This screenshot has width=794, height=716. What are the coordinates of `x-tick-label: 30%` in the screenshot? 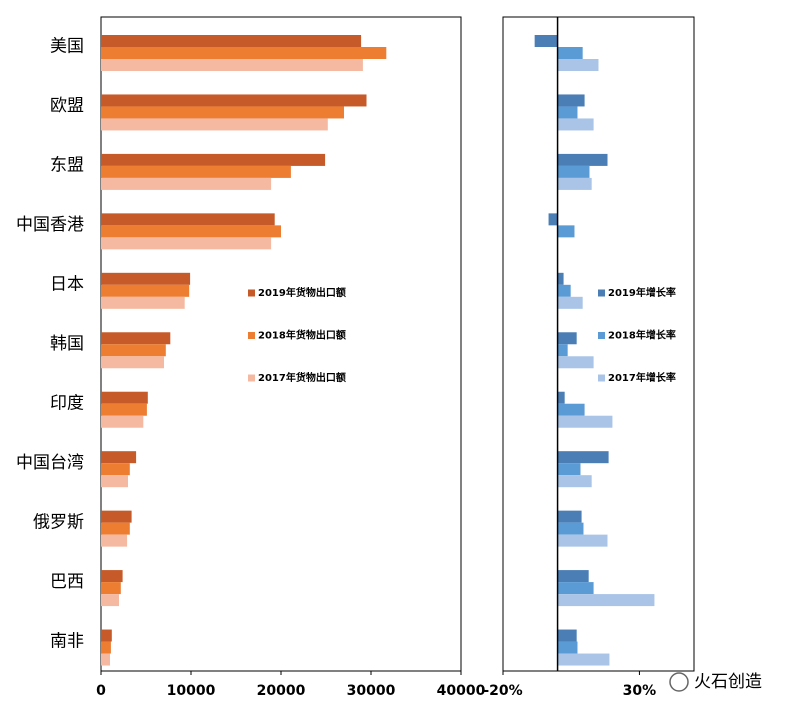 It's located at (640, 691).